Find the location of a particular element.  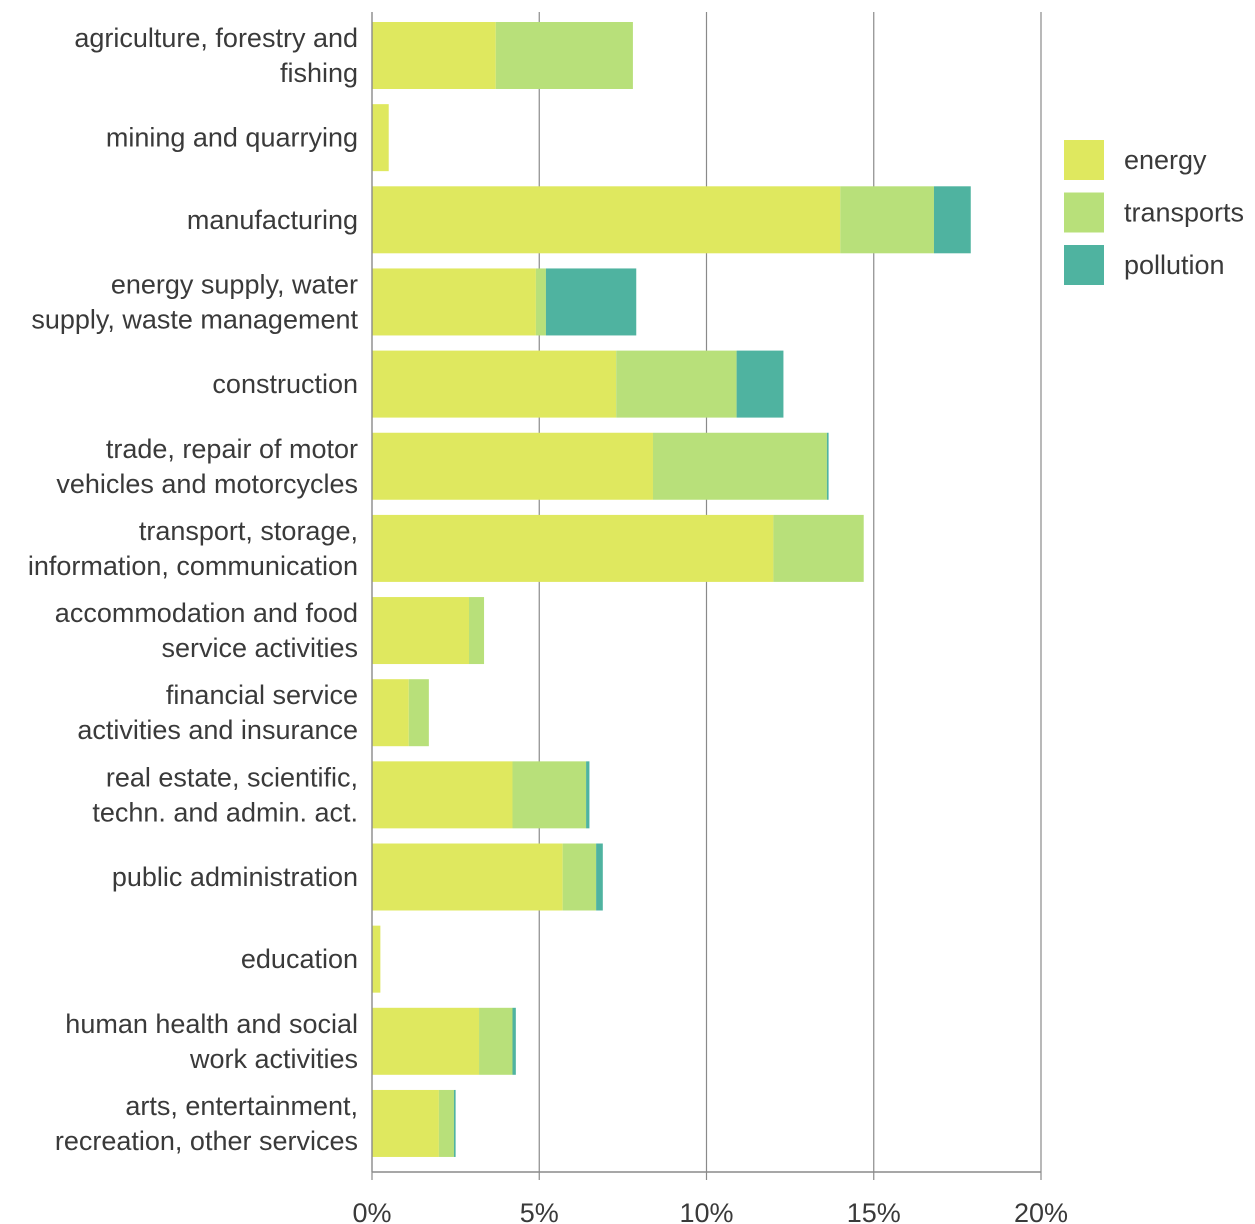

category-label: public administration is located at coordinates (235, 877).